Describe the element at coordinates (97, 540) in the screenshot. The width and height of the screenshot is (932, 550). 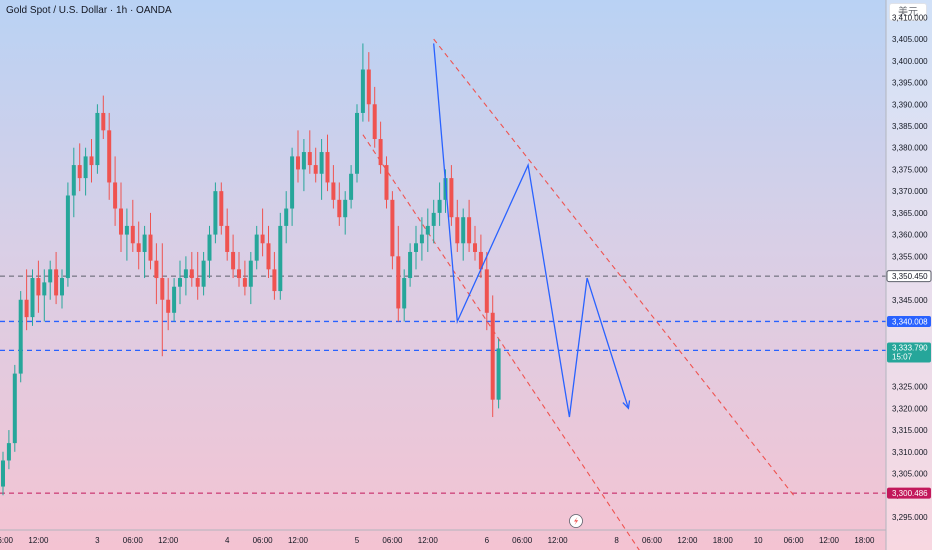
I see `x-tick-label: 3` at that location.